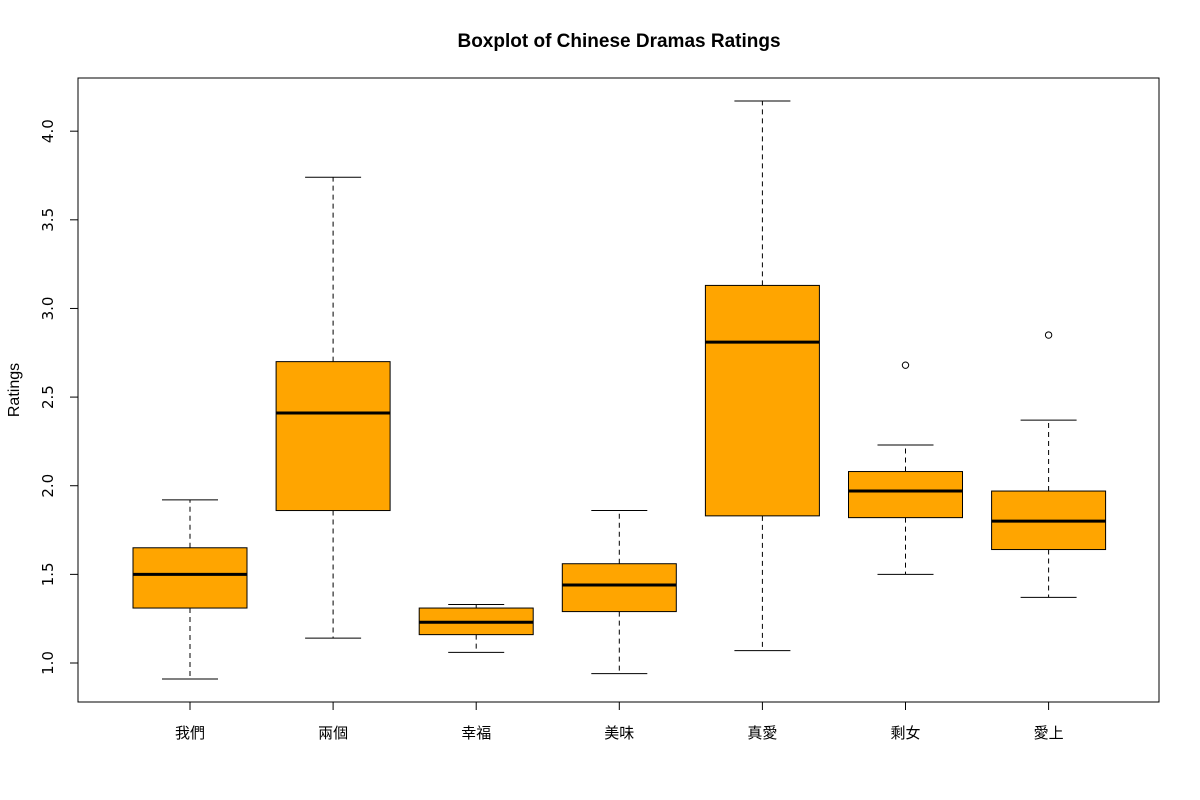 The height and width of the screenshot is (800, 1200). I want to click on y-tick-label: 1.0, so click(48, 663).